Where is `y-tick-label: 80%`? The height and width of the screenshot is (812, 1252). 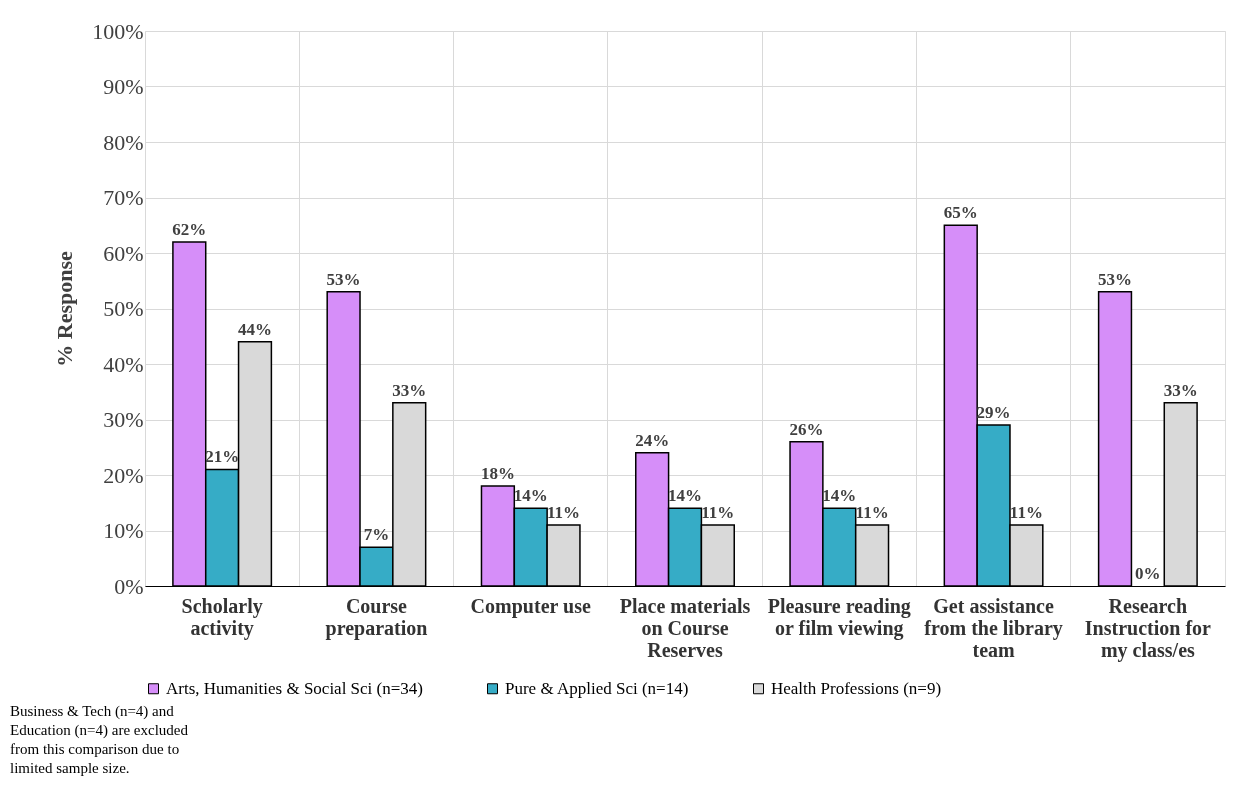 y-tick-label: 80% is located at coordinates (123, 142).